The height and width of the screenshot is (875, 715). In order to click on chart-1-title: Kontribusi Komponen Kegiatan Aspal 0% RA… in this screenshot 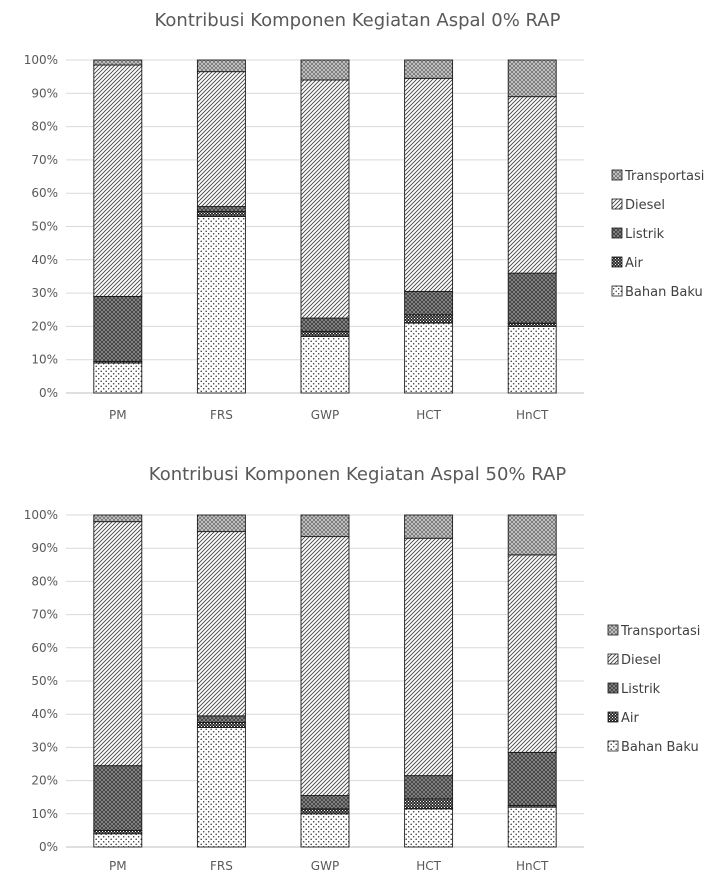, I will do `click(357, 20)`.